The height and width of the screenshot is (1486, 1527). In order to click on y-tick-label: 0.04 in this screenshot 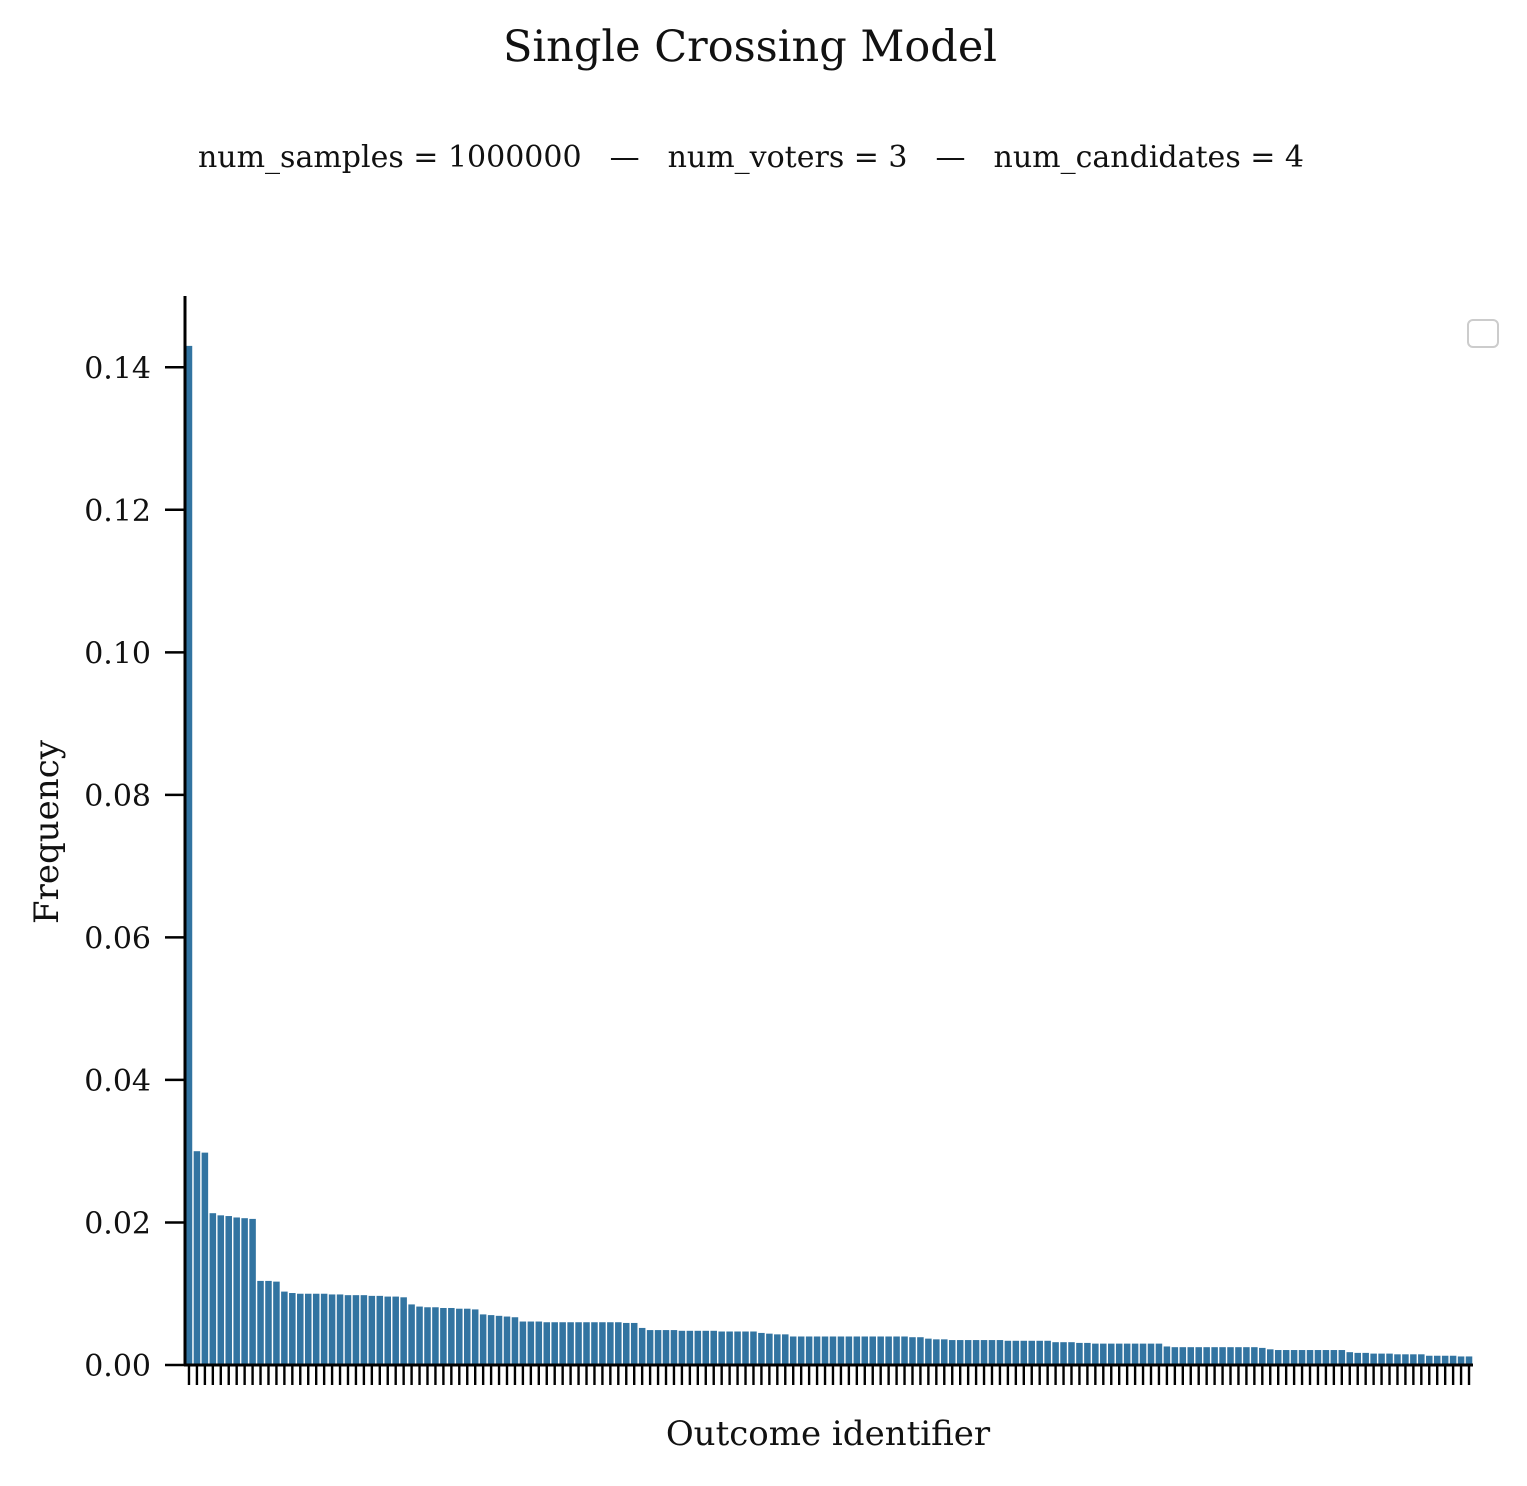, I will do `click(117, 1081)`.